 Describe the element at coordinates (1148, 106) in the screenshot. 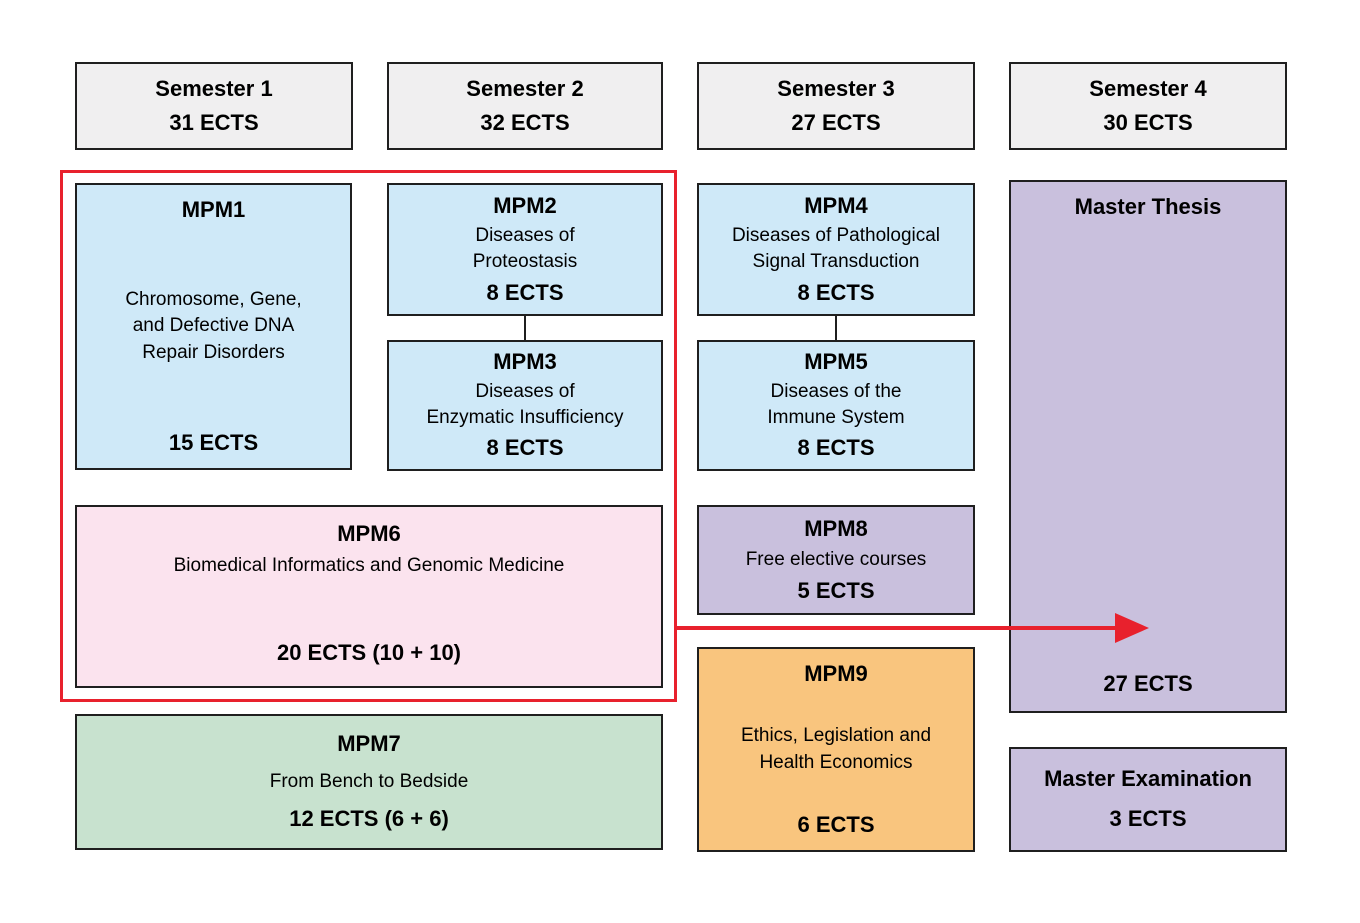

I see `semester-4-header: Semester 4 30 ECTS` at that location.